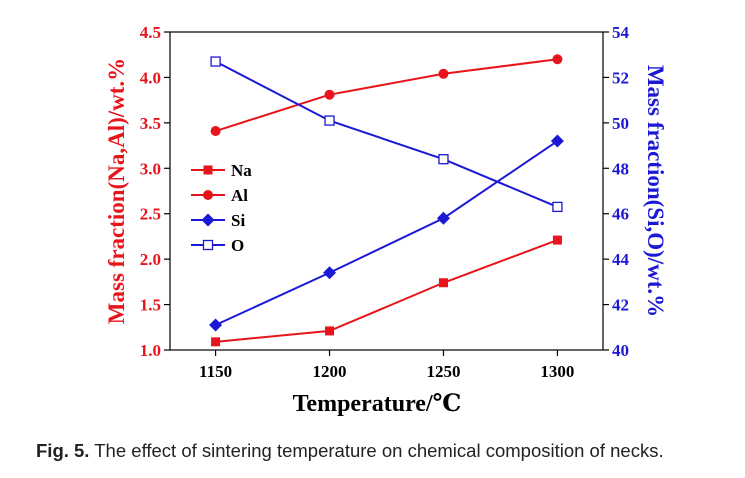  Describe the element at coordinates (620, 123) in the screenshot. I see `y-right-tick-label: 50` at that location.